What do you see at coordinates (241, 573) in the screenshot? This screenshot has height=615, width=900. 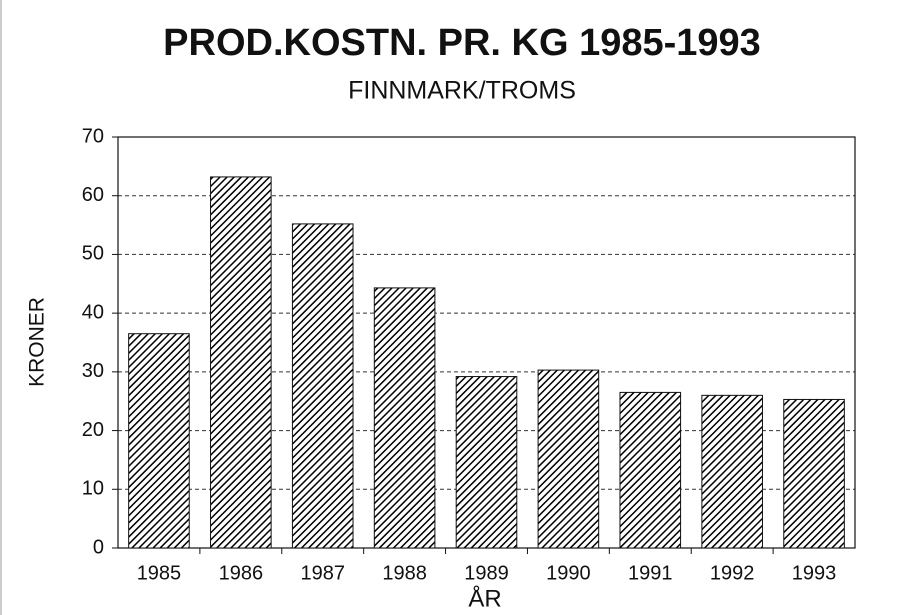 I see `x-tick-label: 1986` at bounding box center [241, 573].